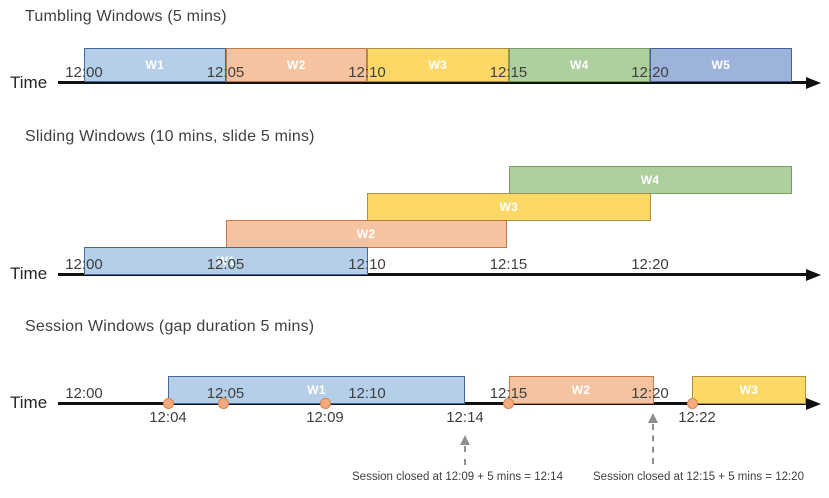 The width and height of the screenshot is (829, 498). What do you see at coordinates (170, 326) in the screenshot?
I see `session-title: Session Windows (gap duration 5 mins)` at bounding box center [170, 326].